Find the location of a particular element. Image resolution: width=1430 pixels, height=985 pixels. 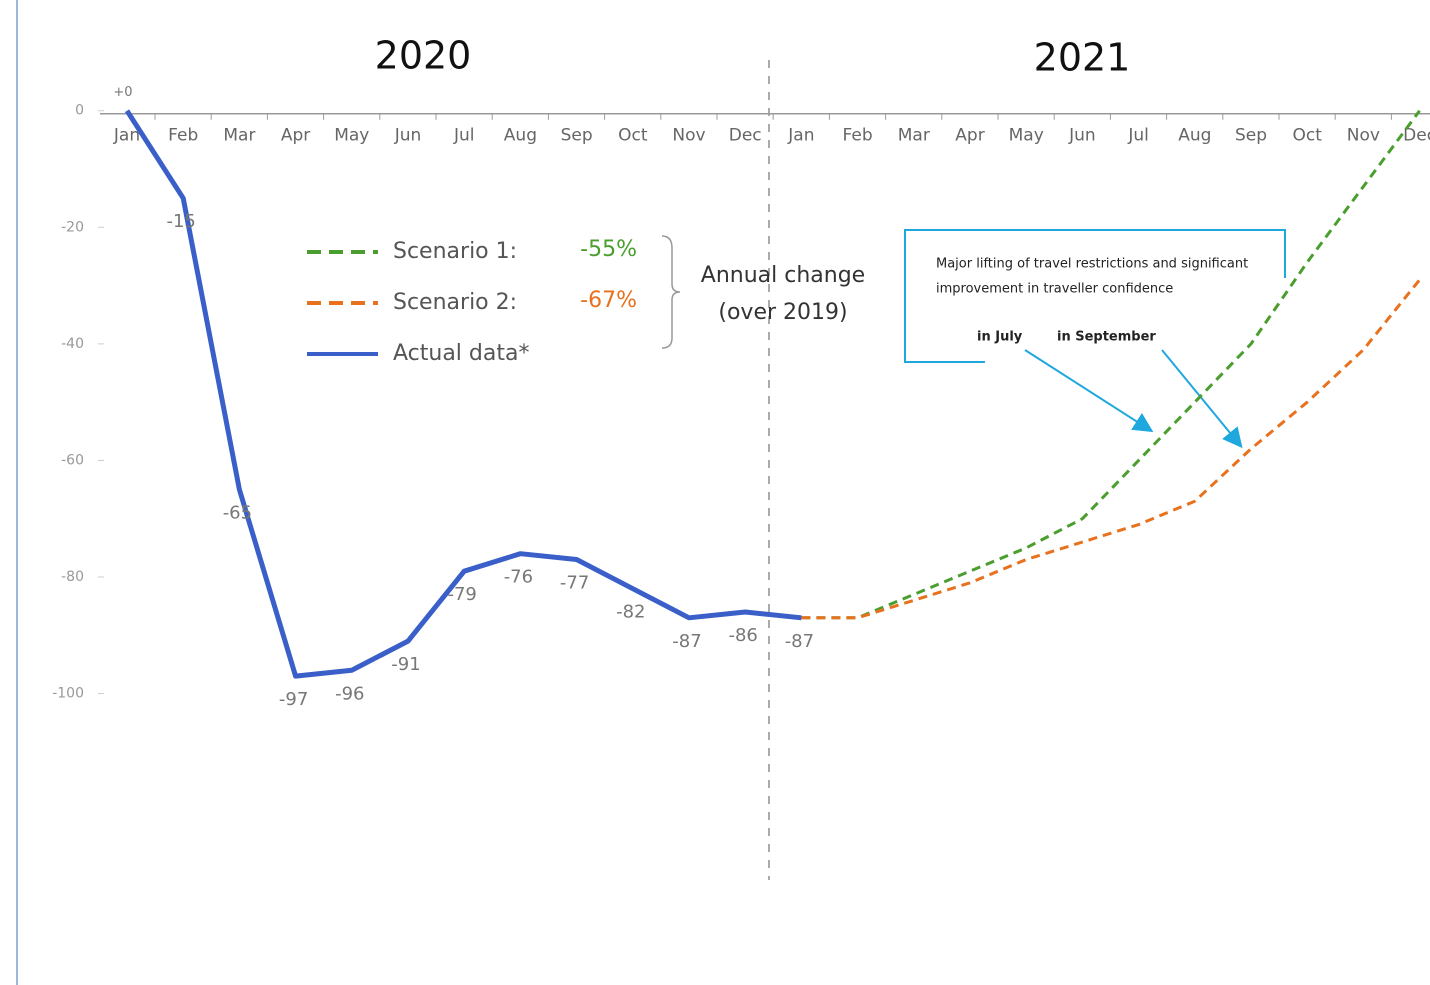

annotation-box is located at coordinates (1095, 296).